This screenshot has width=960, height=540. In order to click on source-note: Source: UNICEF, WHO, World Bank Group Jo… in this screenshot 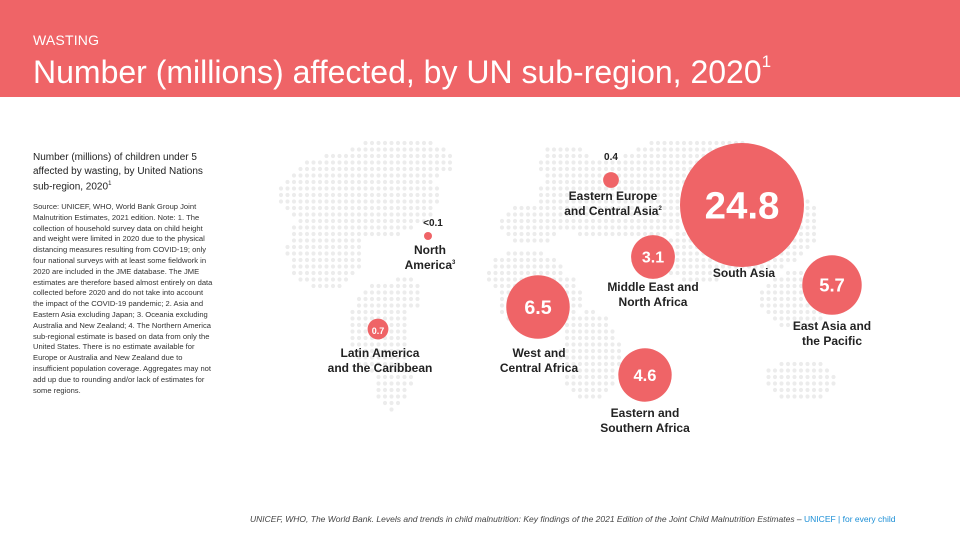, I will do `click(123, 298)`.